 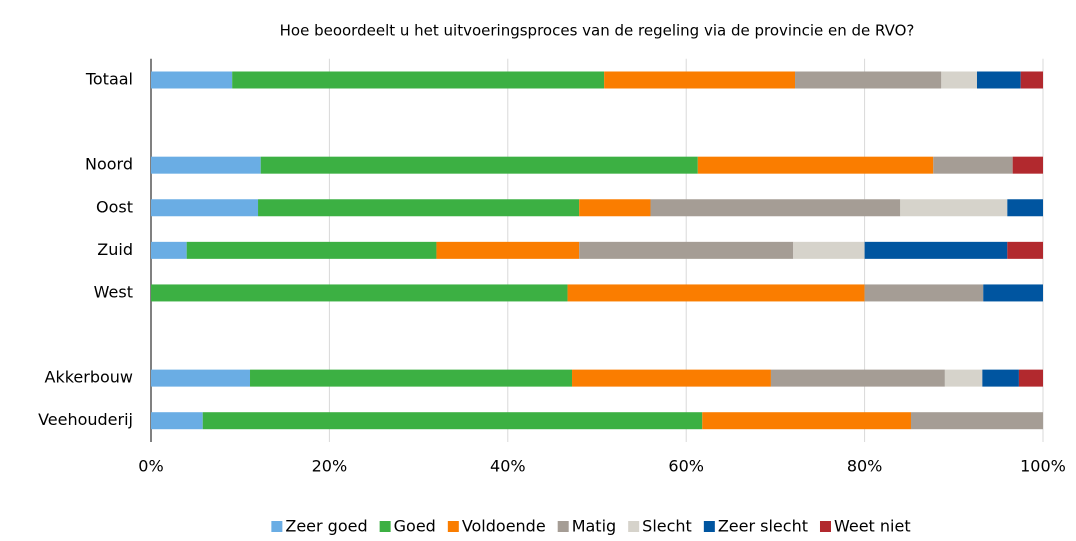 What do you see at coordinates (865, 466) in the screenshot?
I see `x-tick-label: 80%` at bounding box center [865, 466].